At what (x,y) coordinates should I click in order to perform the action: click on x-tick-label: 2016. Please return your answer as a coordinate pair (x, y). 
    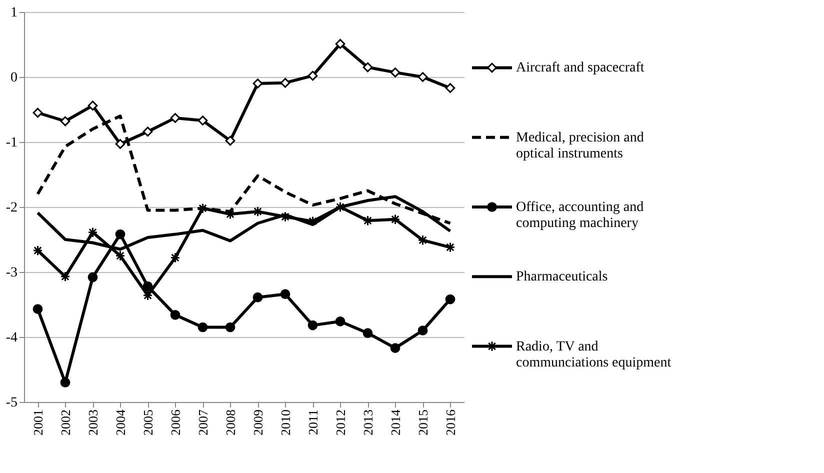
    Looking at the image, I should click on (450, 422).